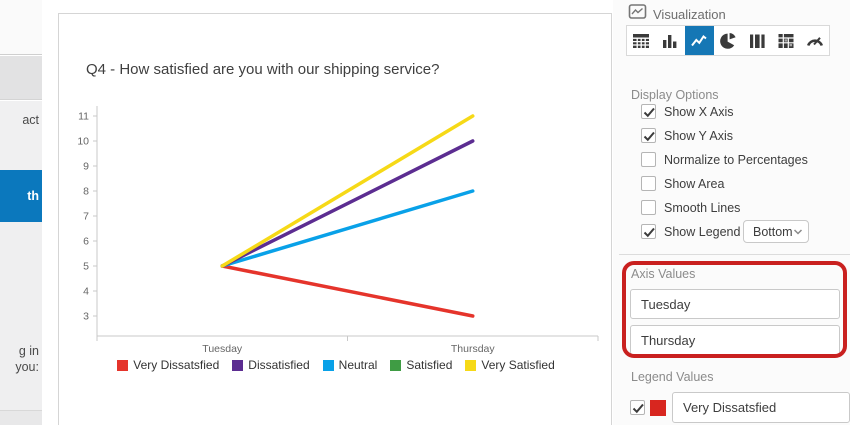  Describe the element at coordinates (736, 159) in the screenshot. I see `option-label: Normalize to Percentages` at that location.